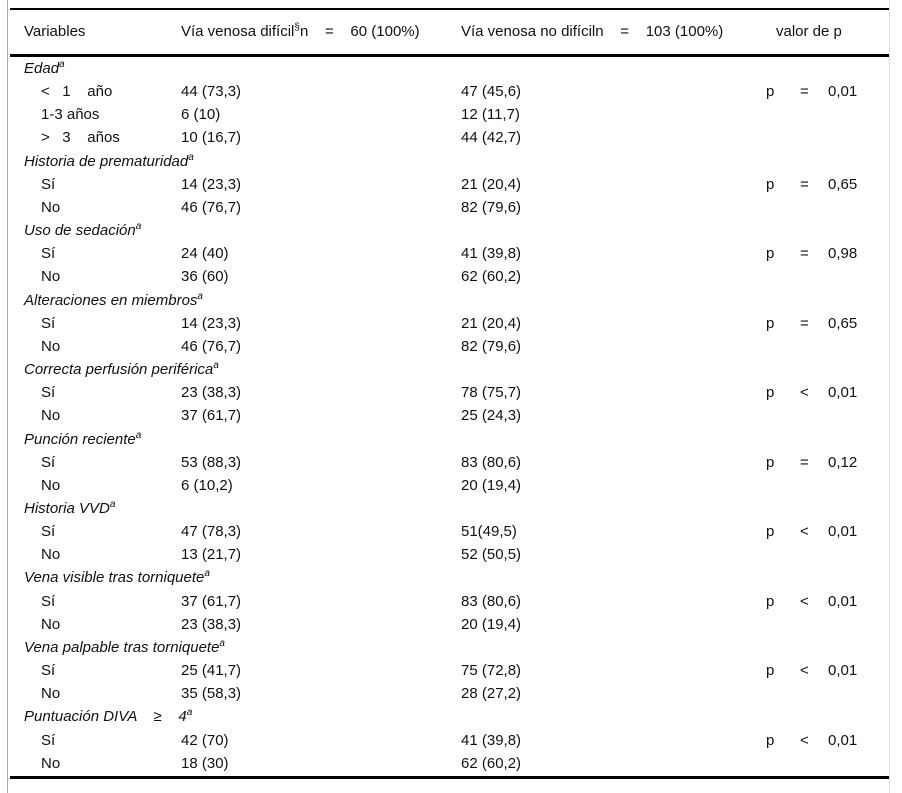 This screenshot has height=793, width=902. Describe the element at coordinates (77, 92) in the screenshot. I see `row-category-label: < 1 año` at that location.